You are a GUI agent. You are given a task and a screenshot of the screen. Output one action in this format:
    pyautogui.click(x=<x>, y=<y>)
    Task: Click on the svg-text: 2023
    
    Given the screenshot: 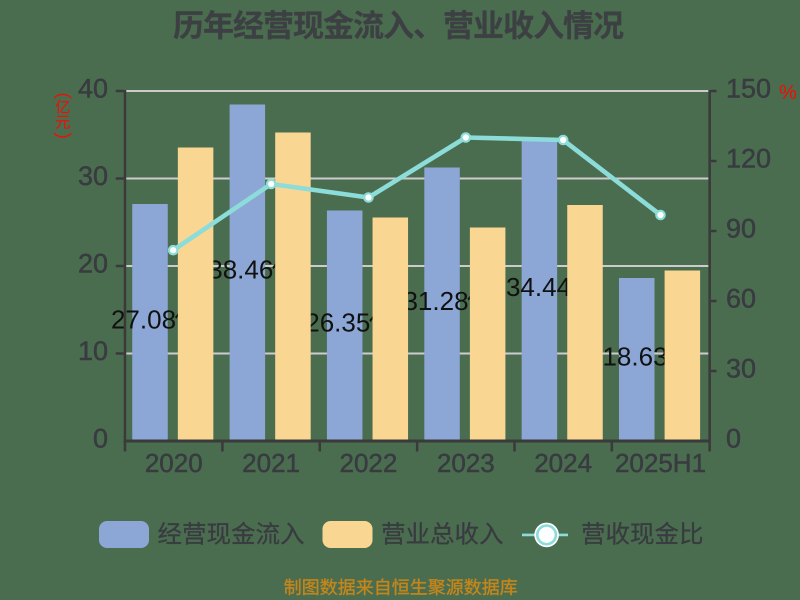 What is the action you would take?
    pyautogui.click(x=466, y=463)
    